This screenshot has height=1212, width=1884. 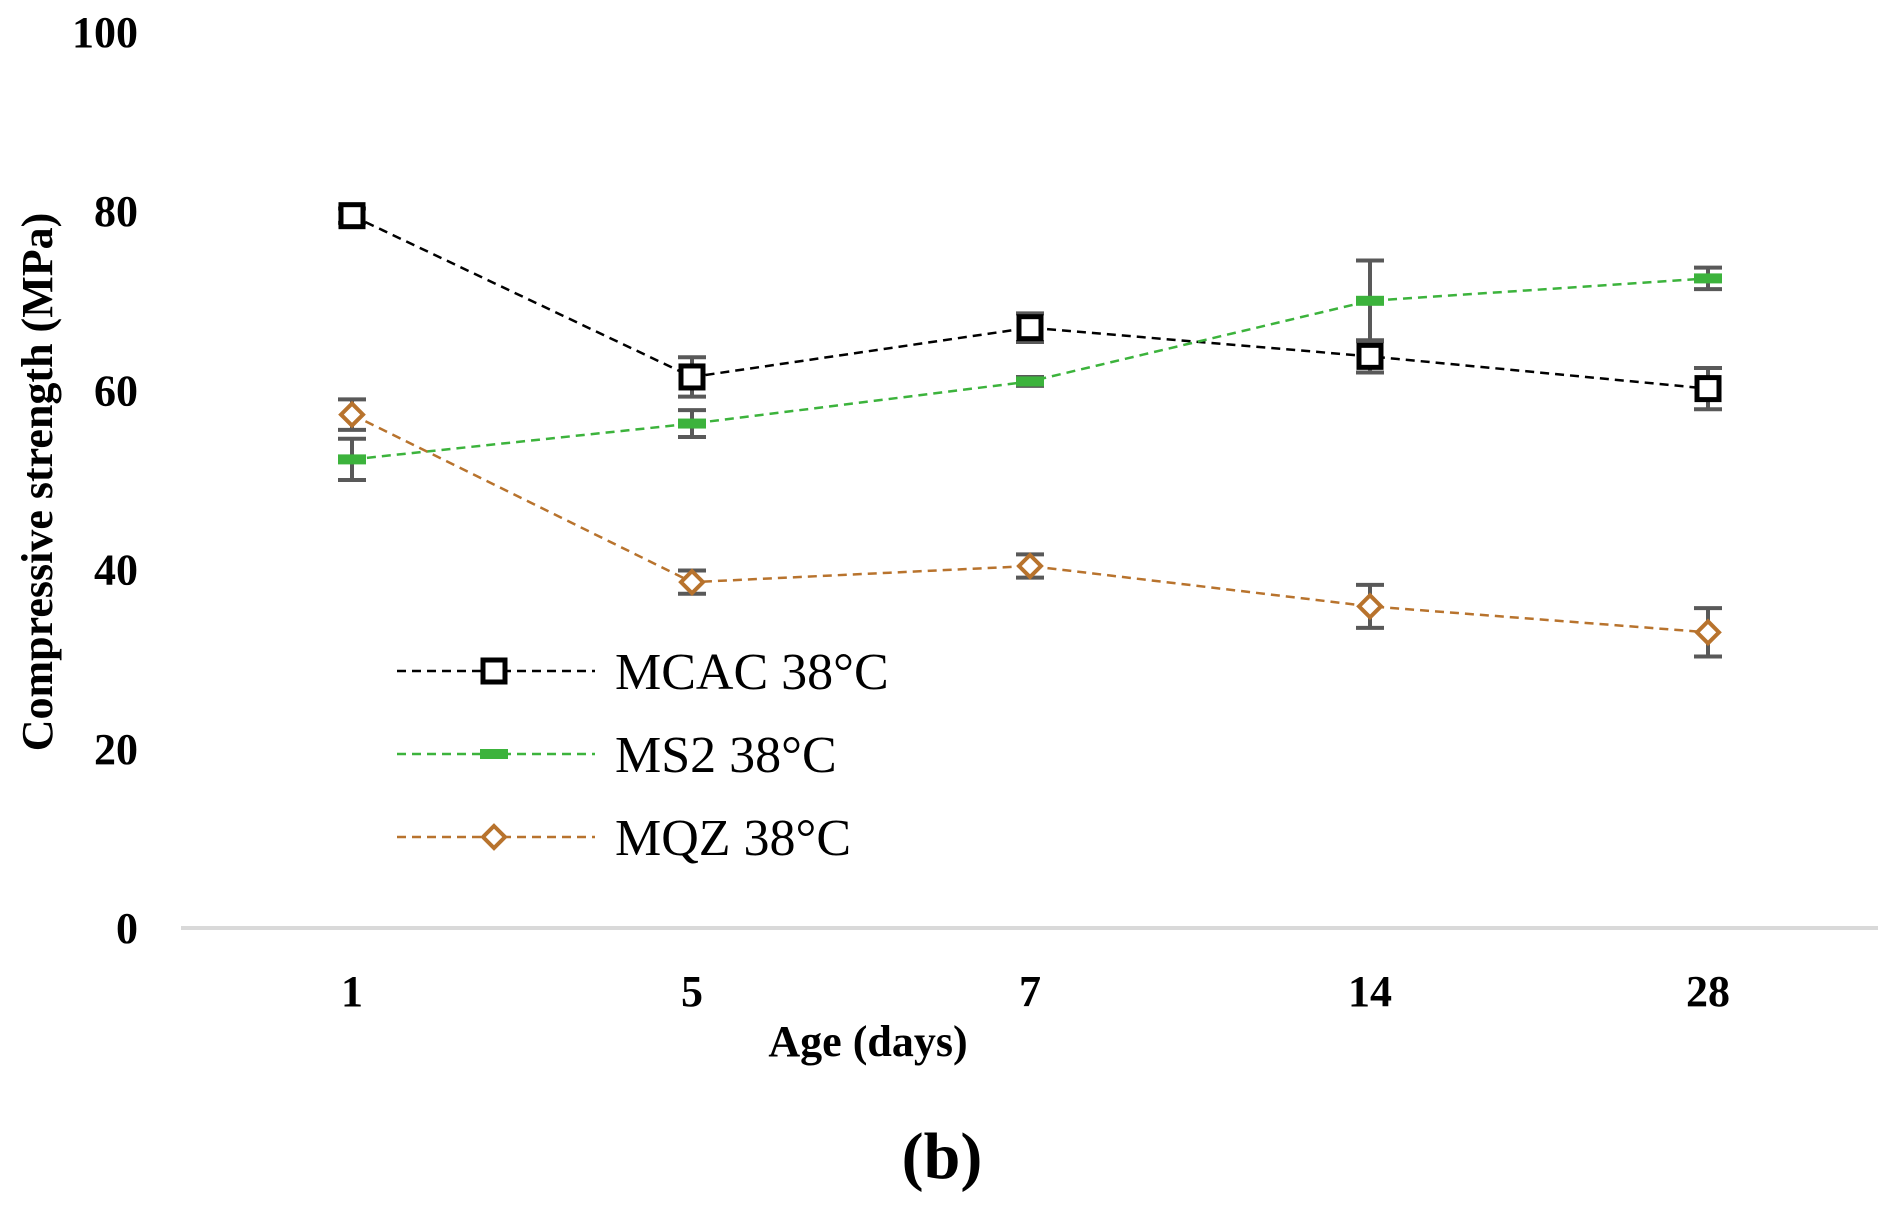 I want to click on y-tick-label-80: 80, so click(x=116, y=211).